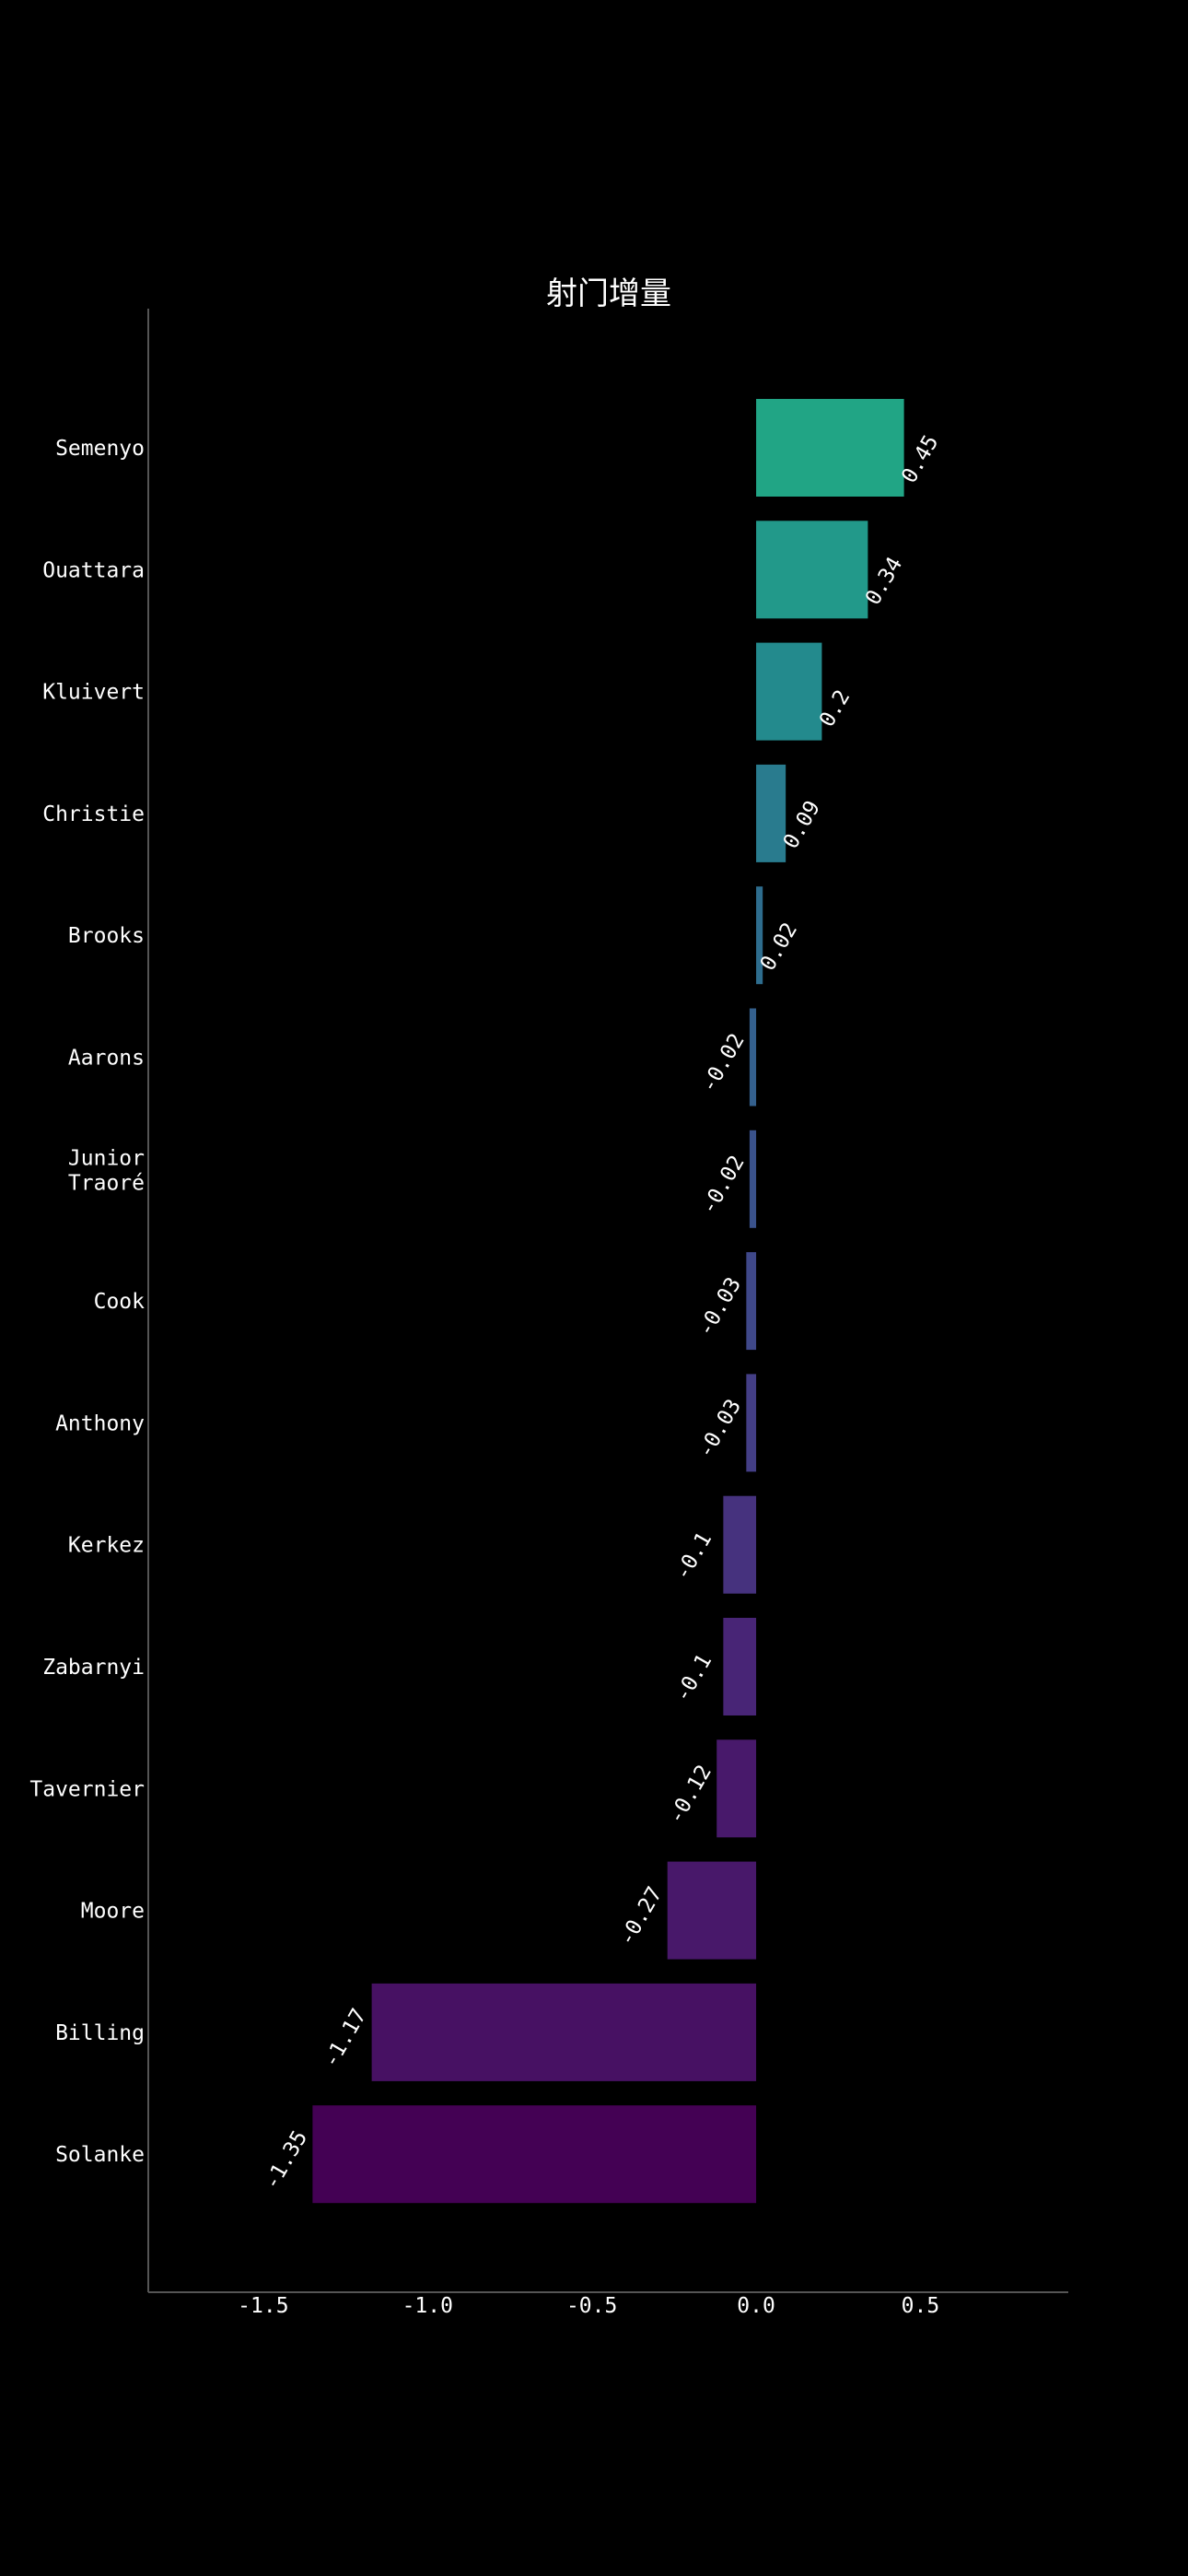 This screenshot has width=1188, height=2576. I want to click on x-tick-label: 0.5, so click(921, 2306).